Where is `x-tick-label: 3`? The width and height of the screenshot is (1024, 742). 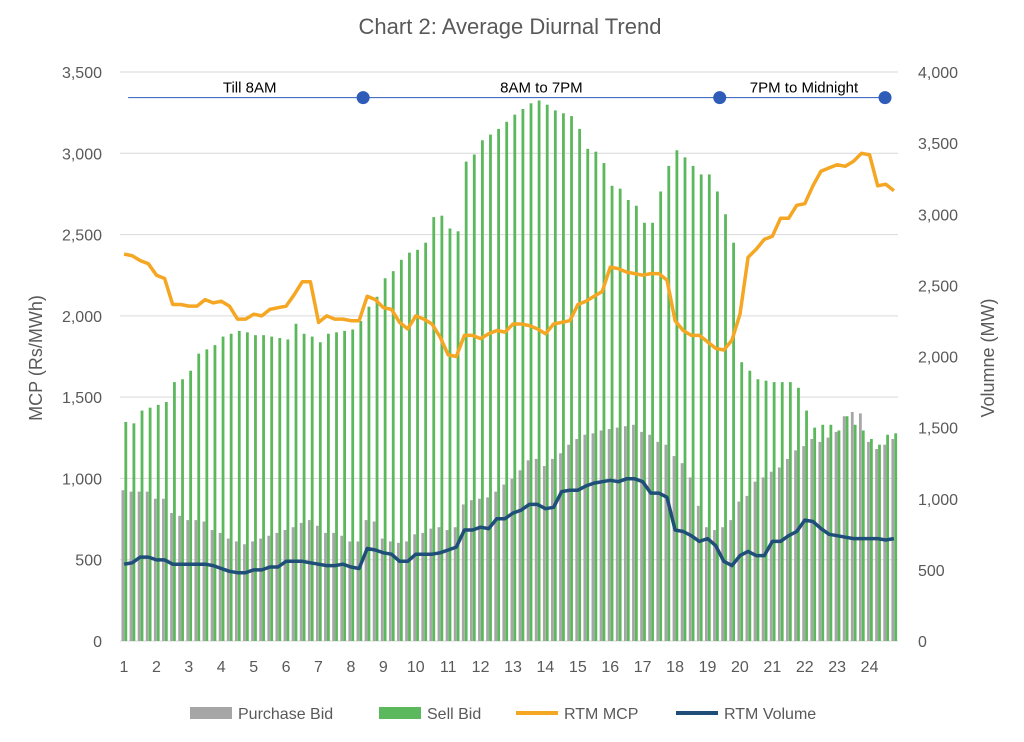 x-tick-label: 3 is located at coordinates (188, 667).